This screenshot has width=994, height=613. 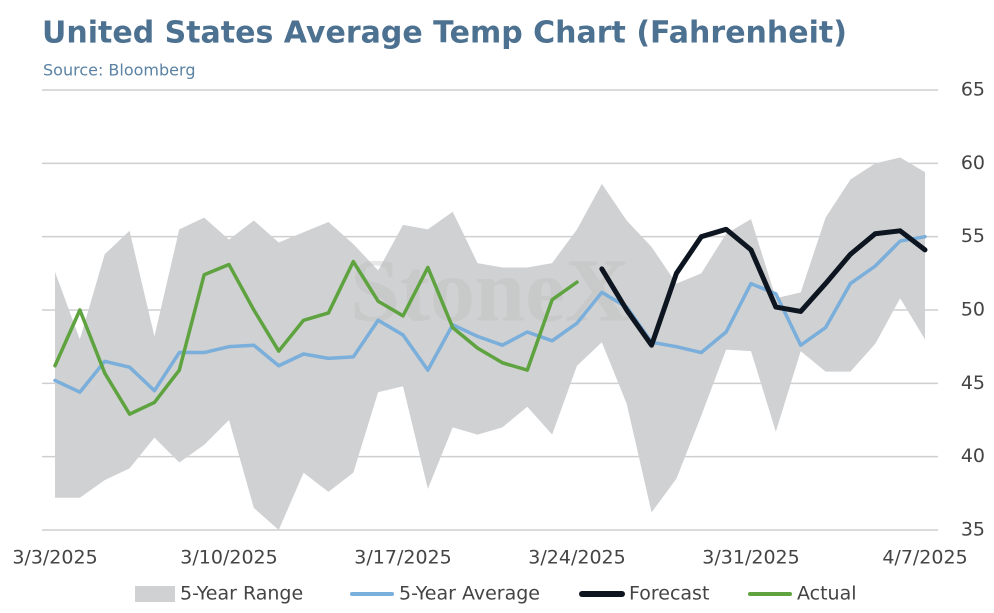 What do you see at coordinates (973, 456) in the screenshot?
I see `y-tick-label: 40` at bounding box center [973, 456].